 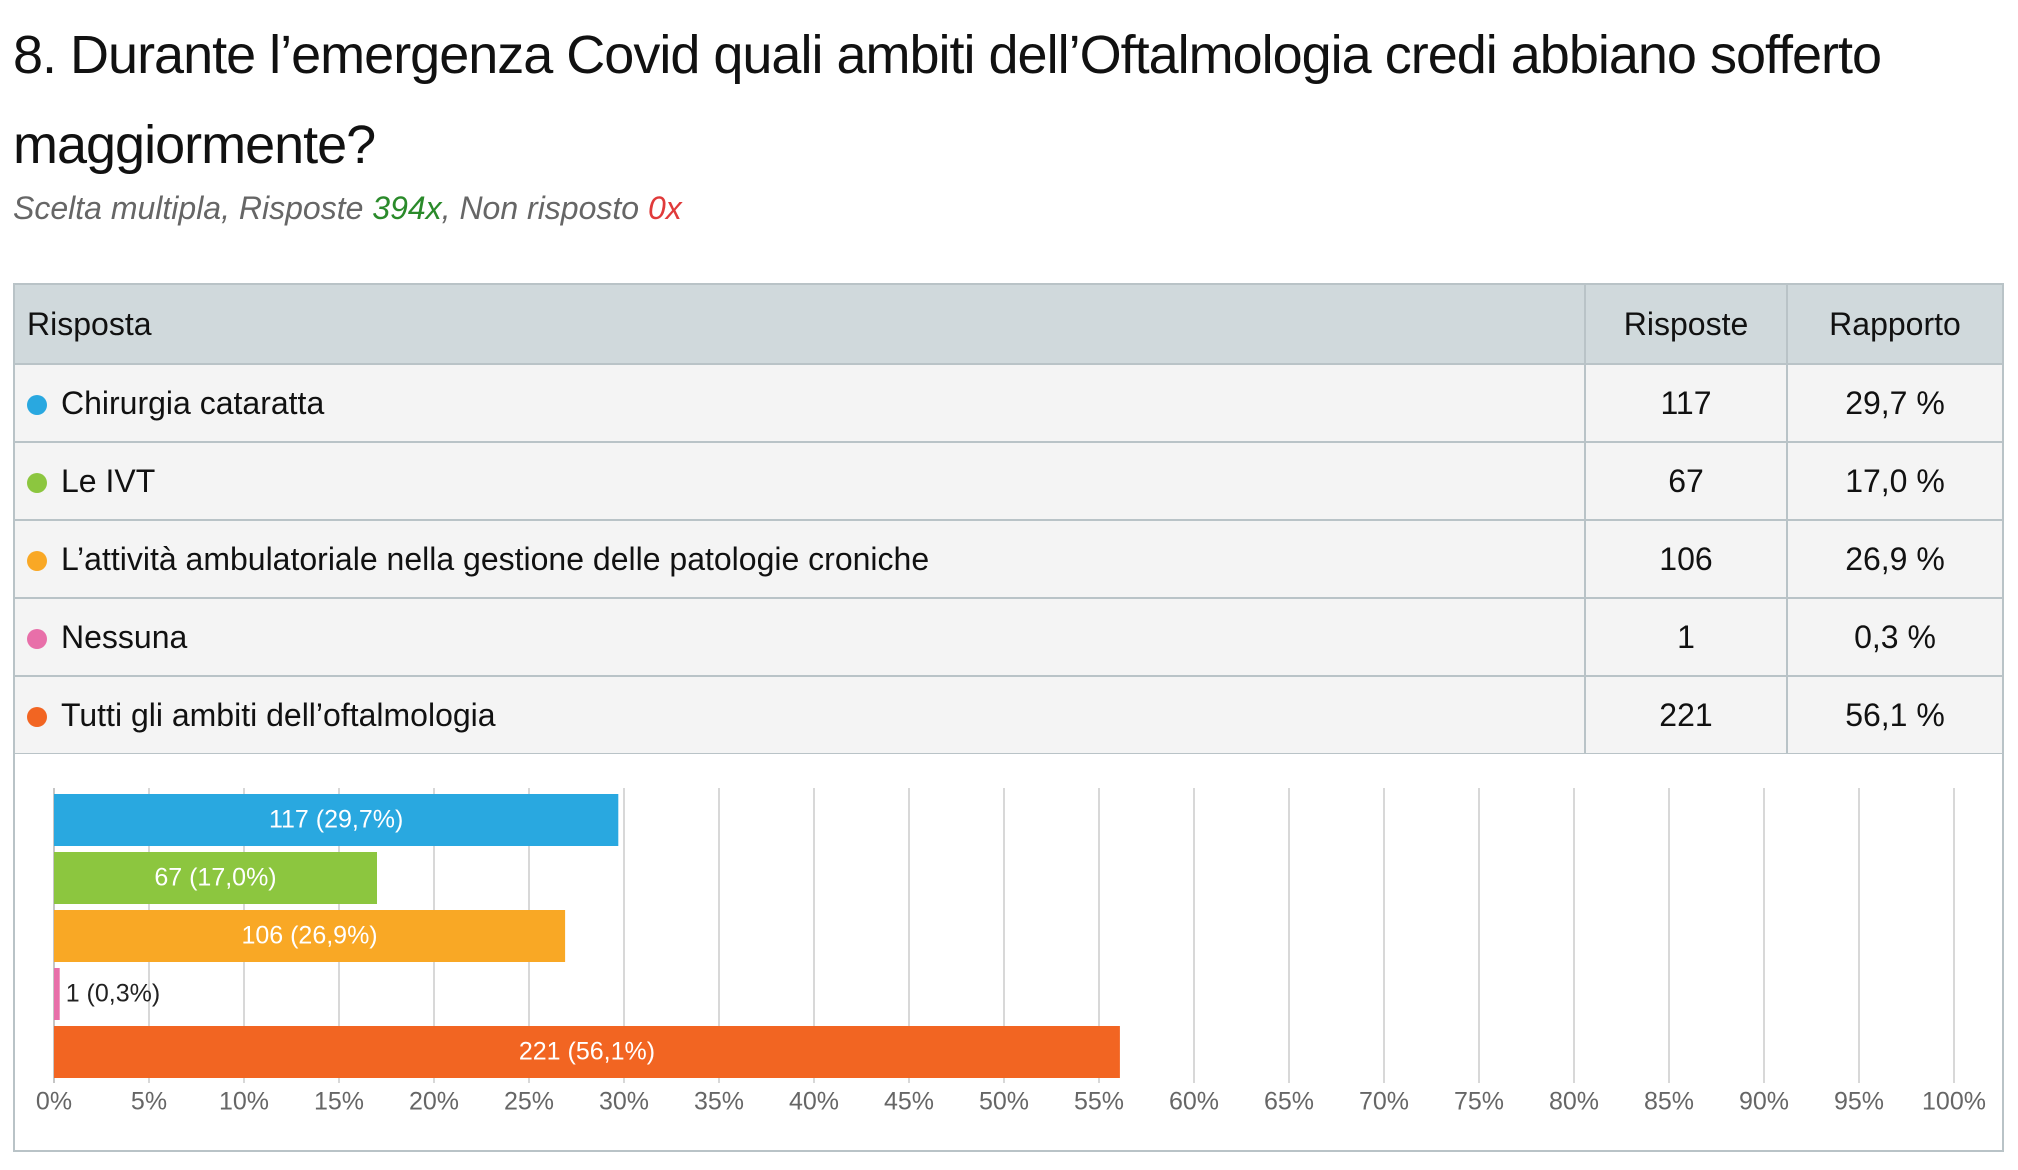 What do you see at coordinates (278, 714) in the screenshot?
I see `answer-label: Tutti gli ambiti dell’oftalmologia` at bounding box center [278, 714].